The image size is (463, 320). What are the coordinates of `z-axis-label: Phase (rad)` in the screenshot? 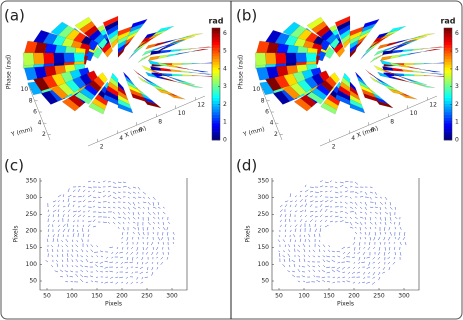 It's located at (241, 72).